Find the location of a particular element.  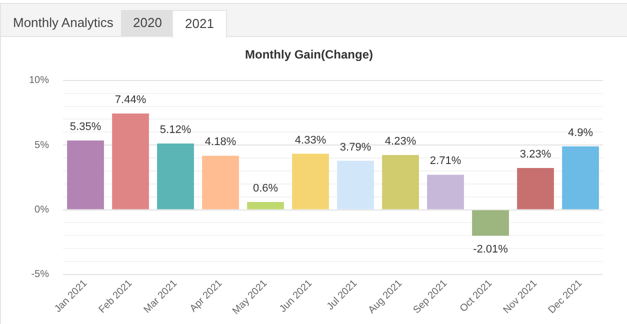

data-label: 0.6% is located at coordinates (265, 188).